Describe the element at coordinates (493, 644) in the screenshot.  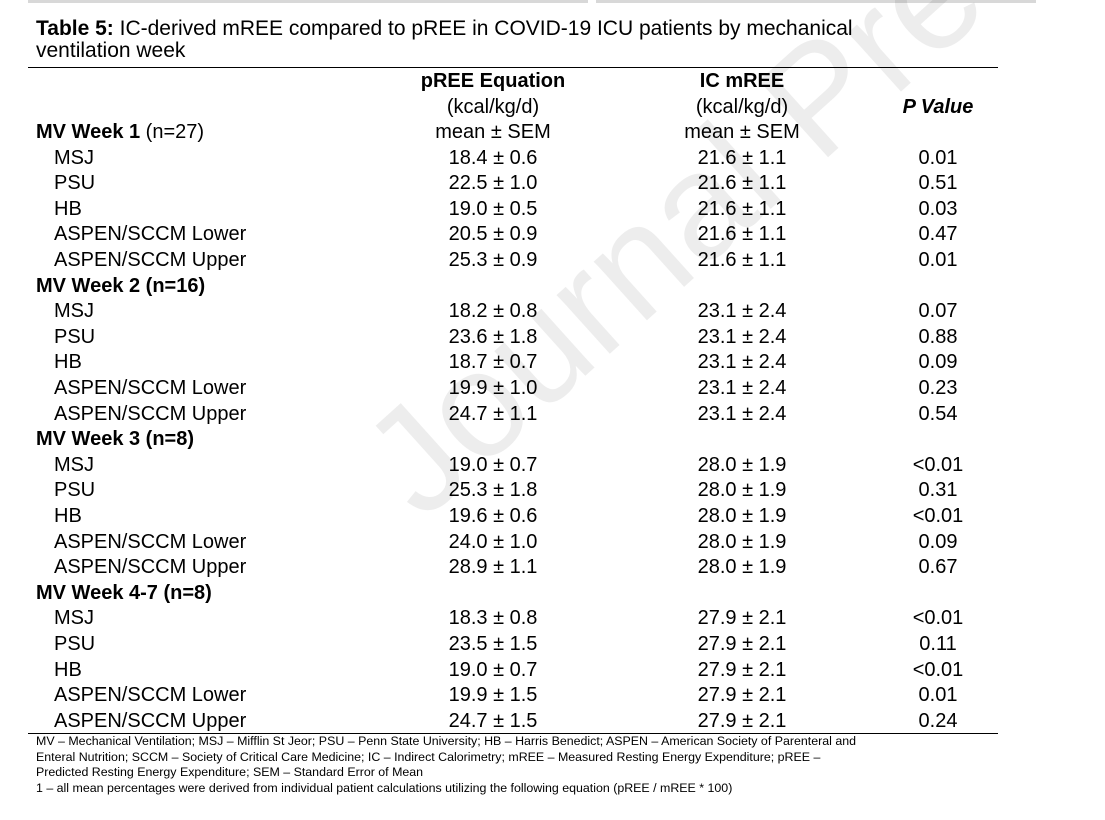
I see `pree-value: 23.5 ± 1.5` at that location.